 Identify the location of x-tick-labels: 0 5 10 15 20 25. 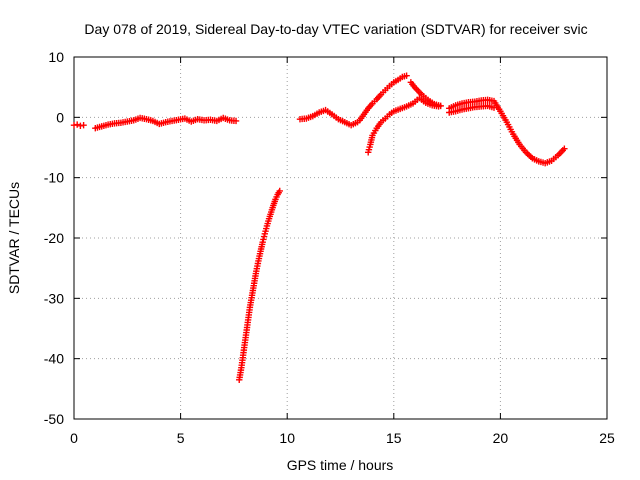
(342, 438).